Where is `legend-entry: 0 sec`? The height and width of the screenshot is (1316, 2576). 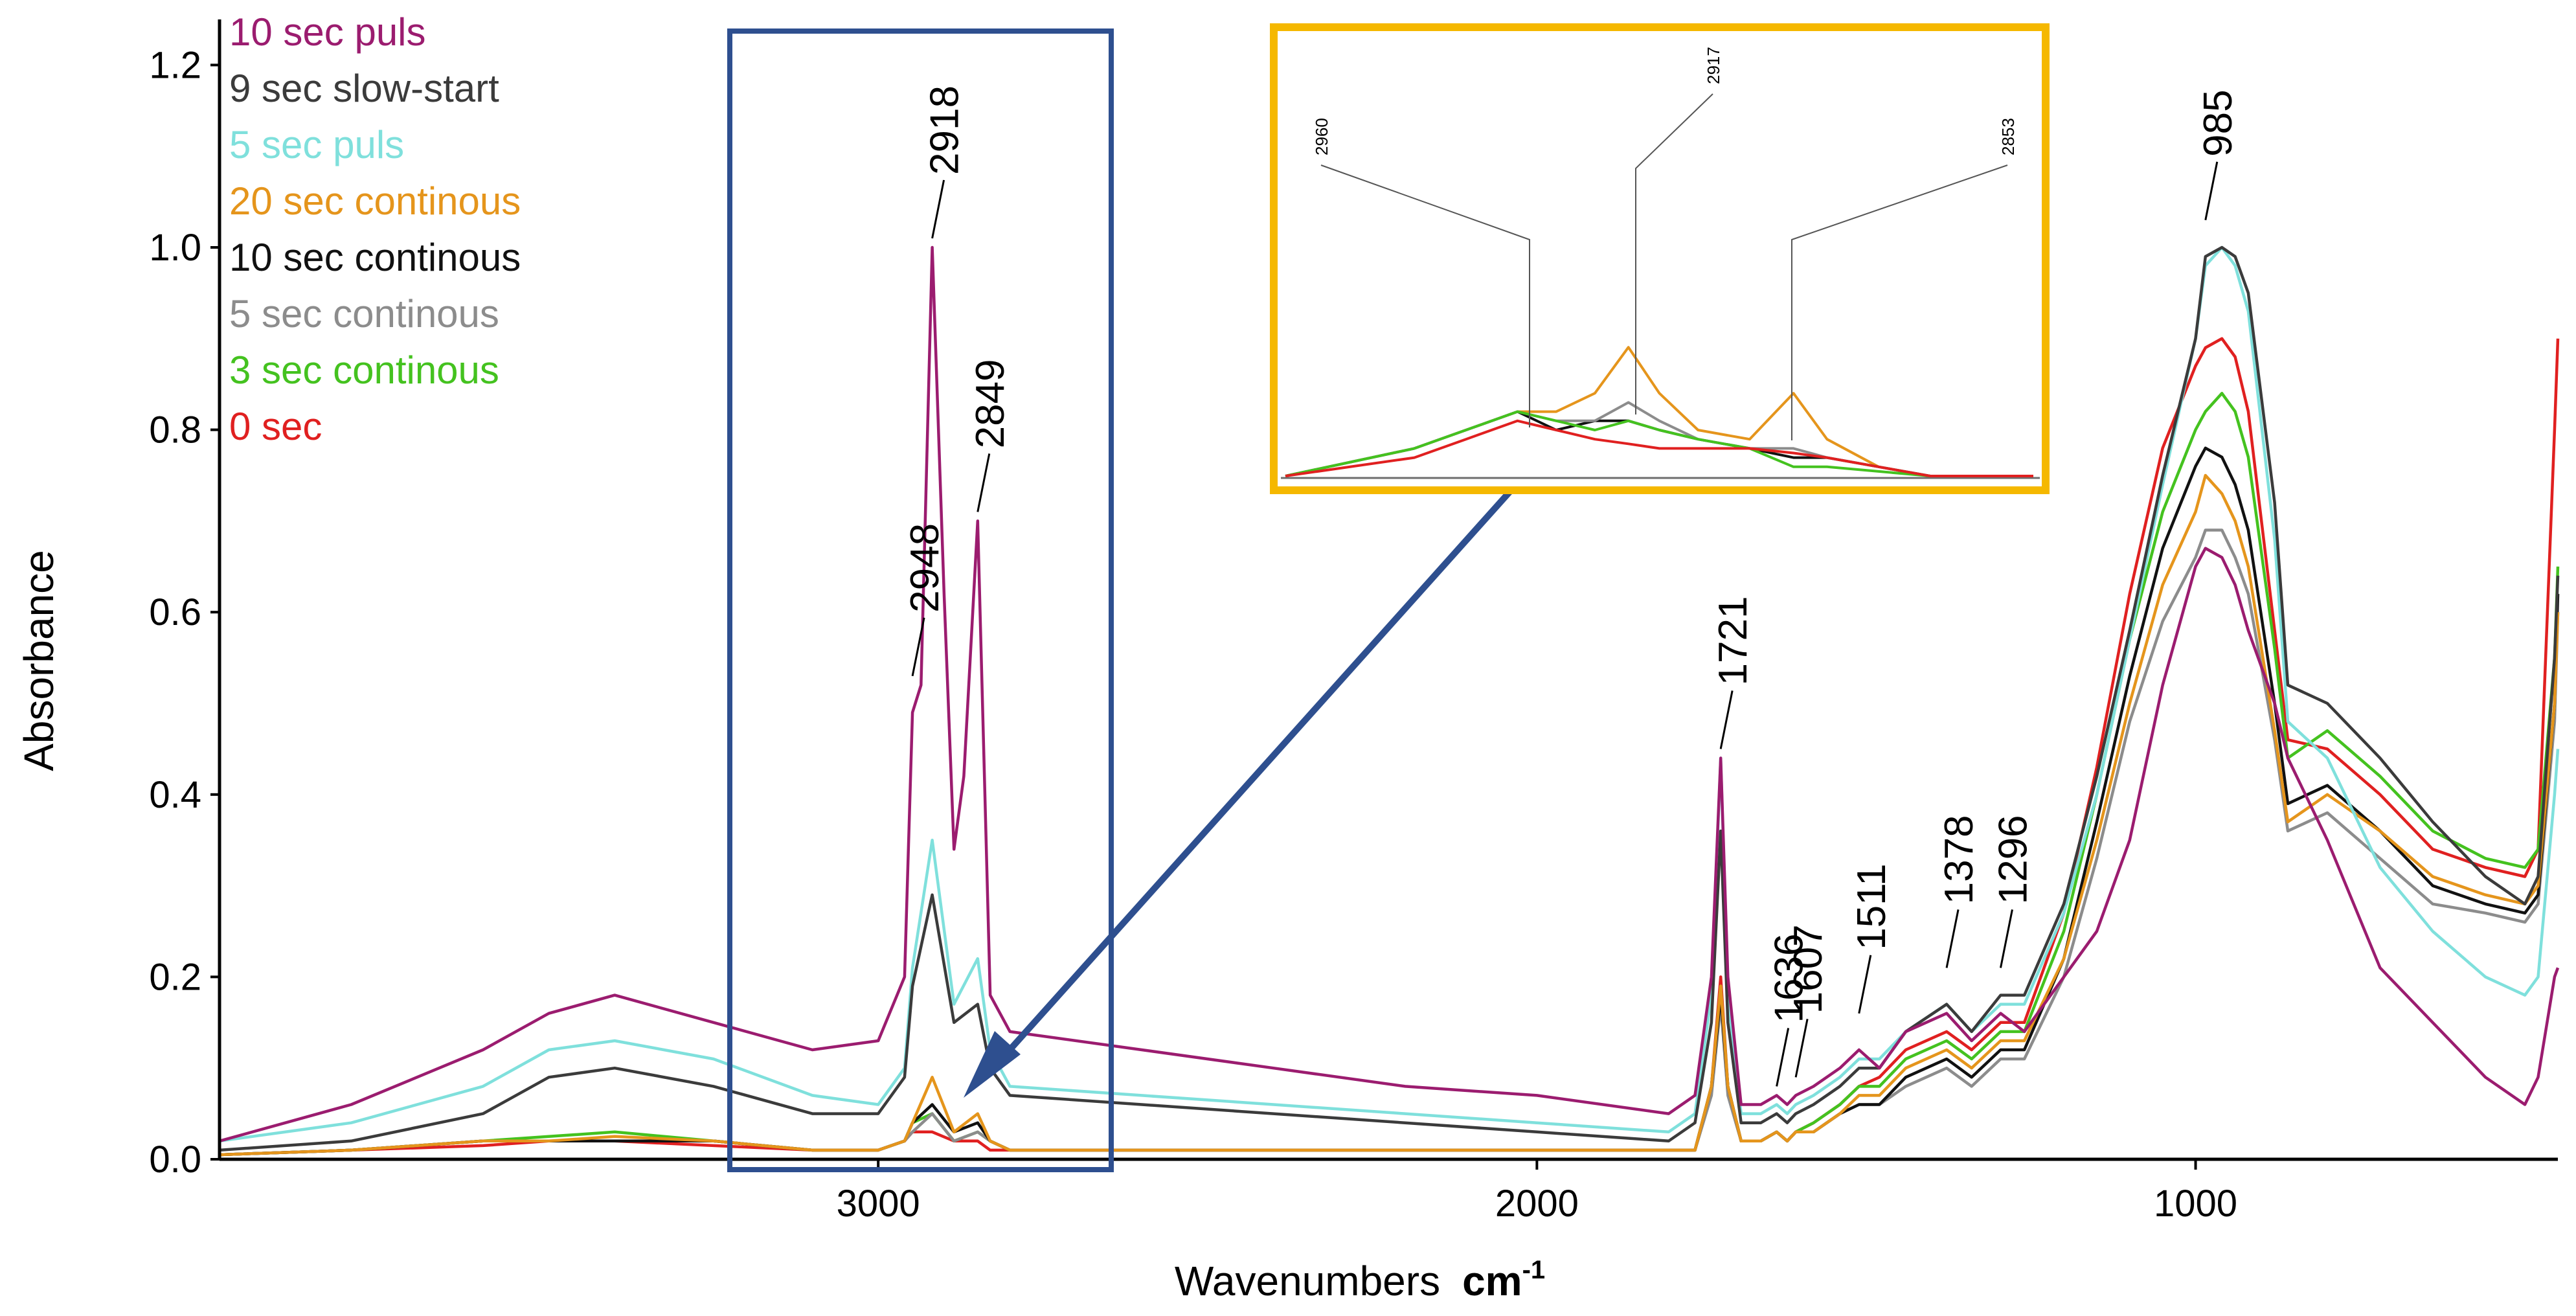 legend-entry: 0 sec is located at coordinates (275, 426).